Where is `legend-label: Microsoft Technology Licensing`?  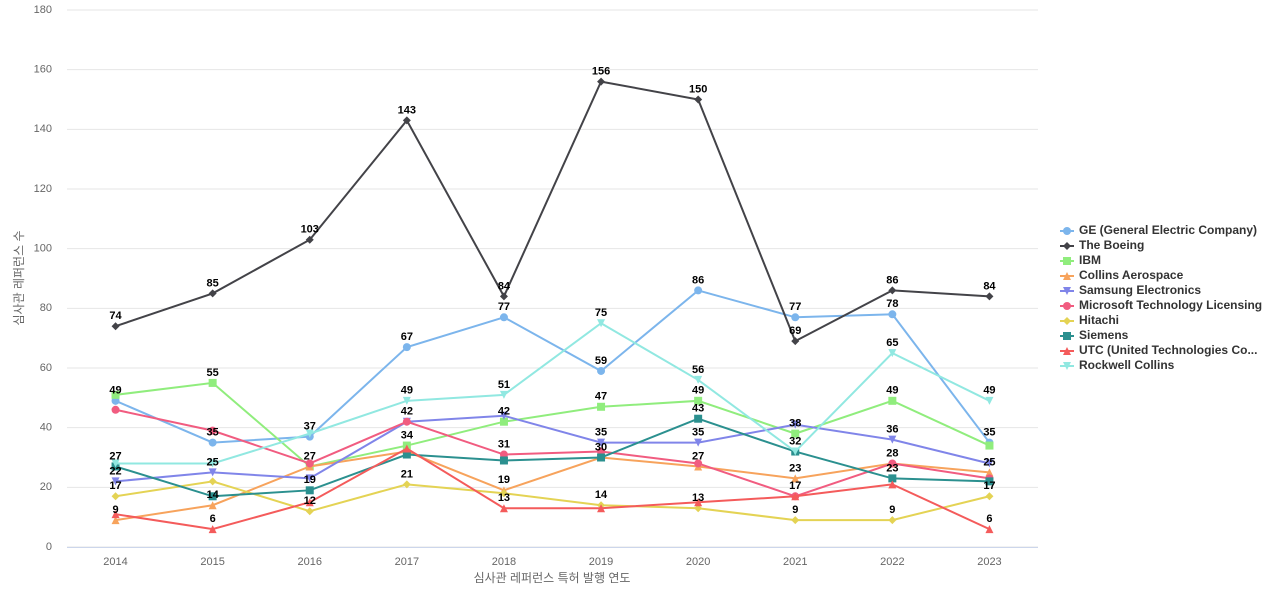
legend-label: Microsoft Technology Licensing is located at coordinates (1170, 305).